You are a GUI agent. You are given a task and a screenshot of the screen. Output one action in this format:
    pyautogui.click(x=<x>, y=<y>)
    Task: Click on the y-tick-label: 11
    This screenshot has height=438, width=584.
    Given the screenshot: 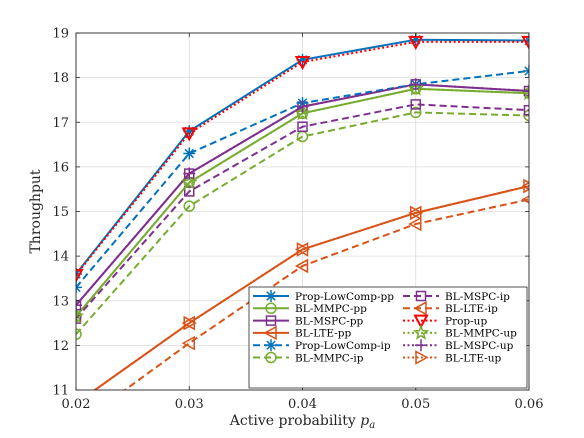 What is the action you would take?
    pyautogui.click(x=60, y=391)
    